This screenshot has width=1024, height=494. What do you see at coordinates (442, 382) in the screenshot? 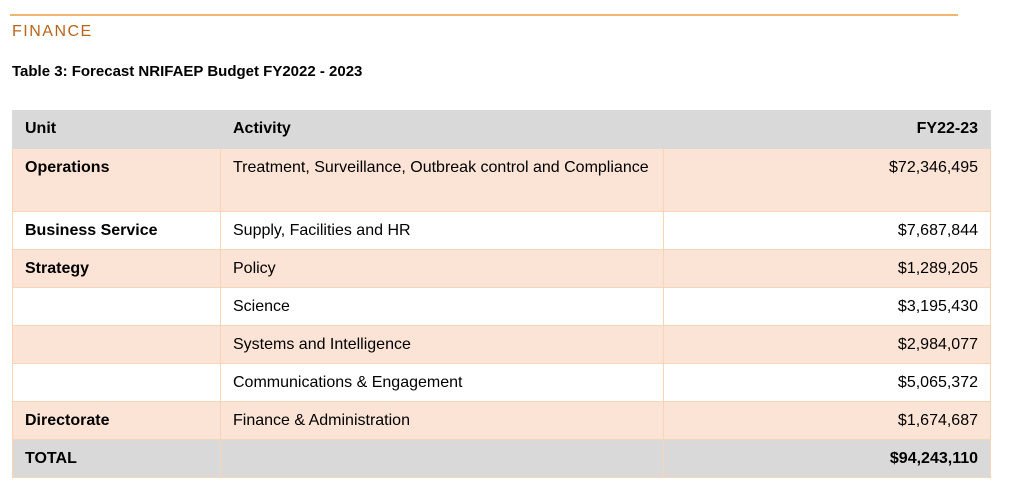
I see `activity-cell: Communications & Engagement` at bounding box center [442, 382].